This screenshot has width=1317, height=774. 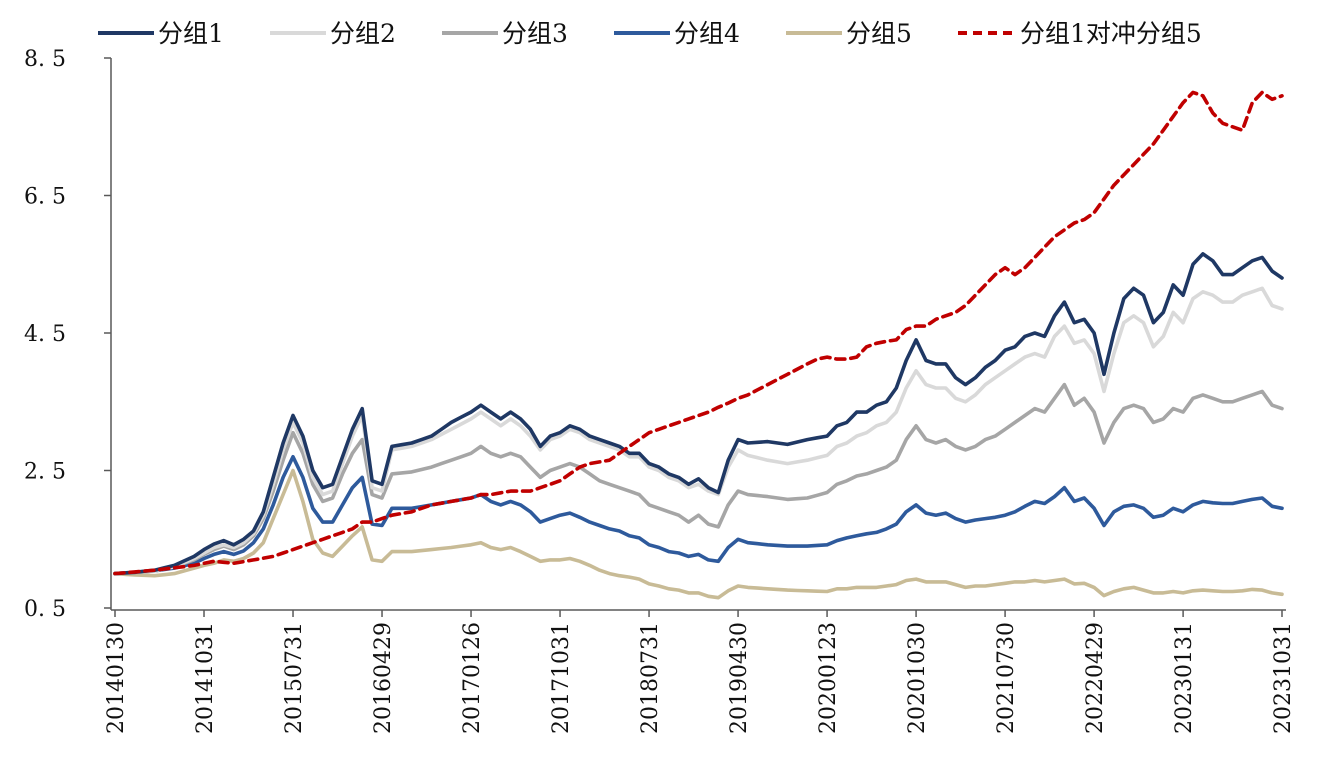 What do you see at coordinates (45, 472) in the screenshot?
I see `y-tick-label: 2. 5` at bounding box center [45, 472].